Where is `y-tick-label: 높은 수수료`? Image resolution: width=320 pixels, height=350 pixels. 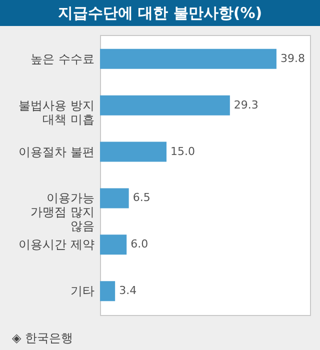
y-tick-label: 높은 수수료 is located at coordinates (62, 59).